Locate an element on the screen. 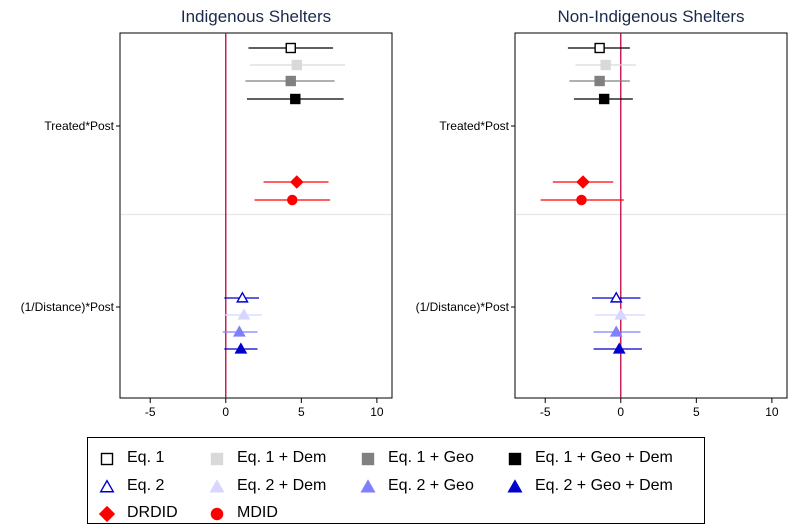 The width and height of the screenshot is (789, 531). legend-label: Eq. 1 + Geo is located at coordinates (431, 457).